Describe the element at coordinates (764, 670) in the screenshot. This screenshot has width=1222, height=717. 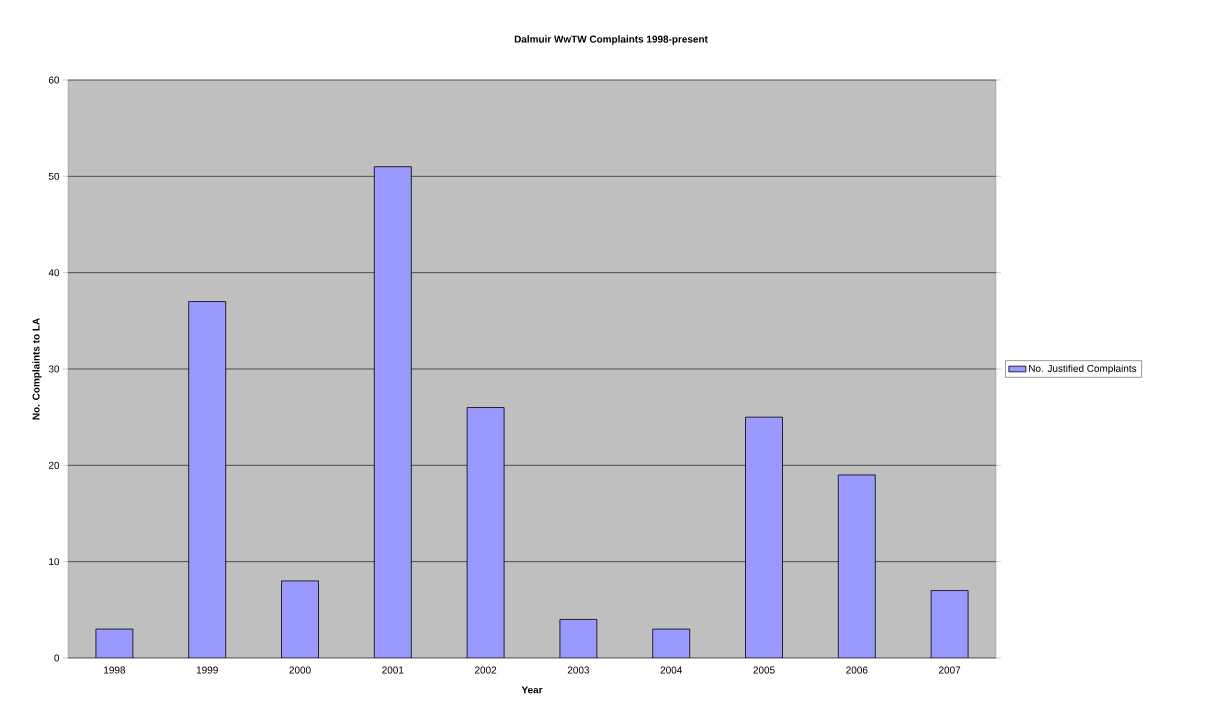
I see `x-tick-label: 2005` at that location.